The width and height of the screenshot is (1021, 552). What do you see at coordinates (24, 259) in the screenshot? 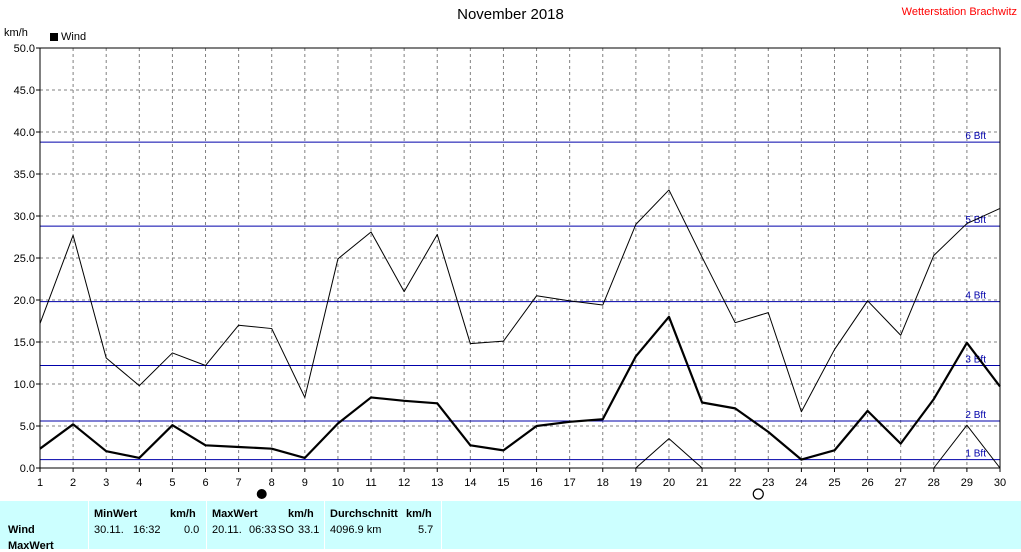
I see `y-tick-label: 25.0` at bounding box center [24, 259].